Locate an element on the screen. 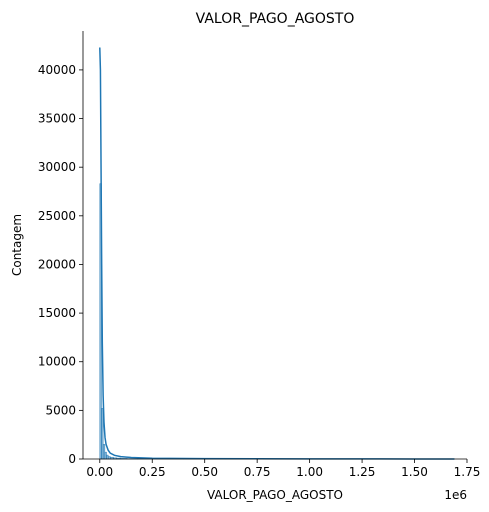  y-tick-label: 30000 is located at coordinates (57, 167).